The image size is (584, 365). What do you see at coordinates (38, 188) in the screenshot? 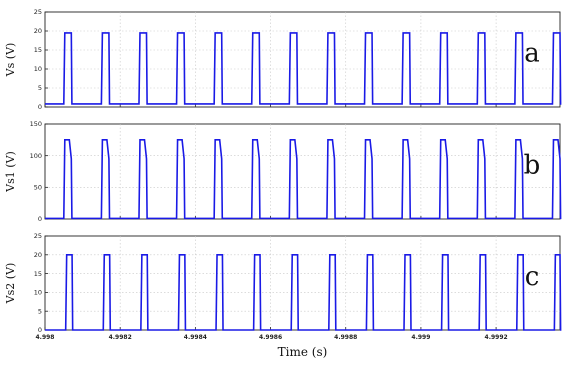
I see `y-tick-label: 50` at bounding box center [38, 188].